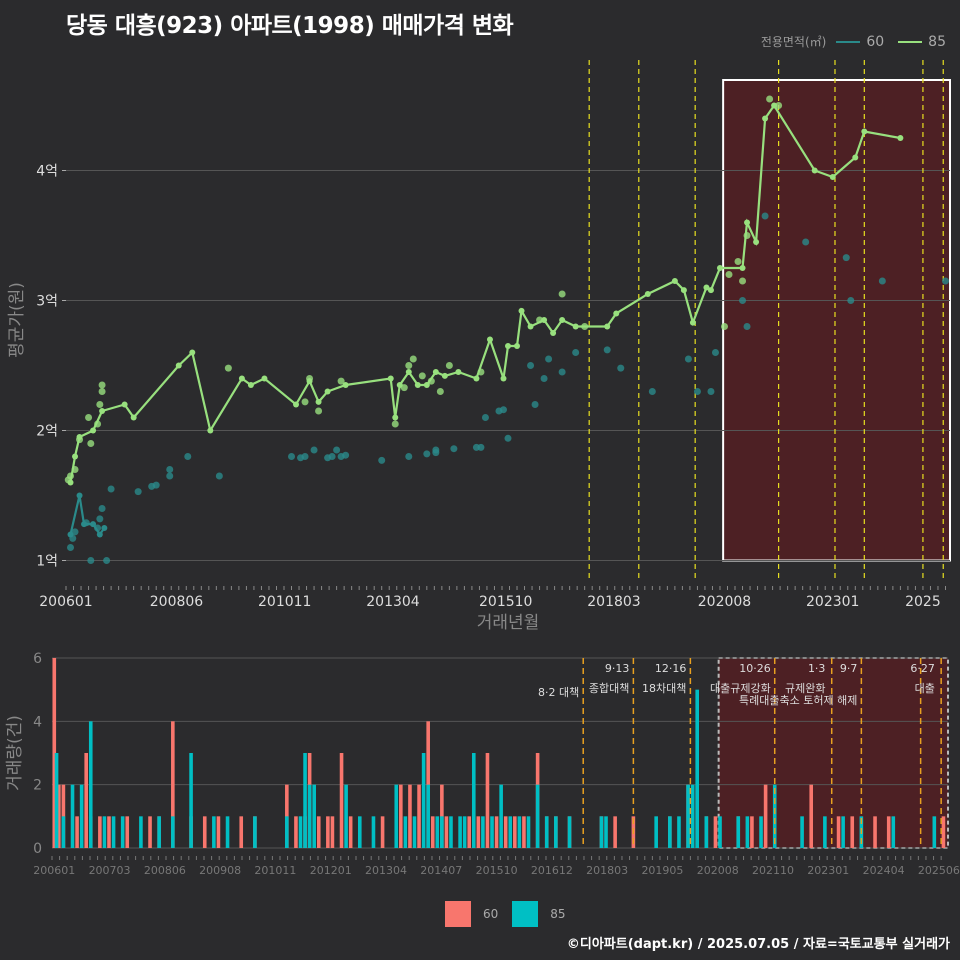 The width and height of the screenshot is (960, 960). What do you see at coordinates (393, 602) in the screenshot?
I see `x-tick-label: 201304` at bounding box center [393, 602].